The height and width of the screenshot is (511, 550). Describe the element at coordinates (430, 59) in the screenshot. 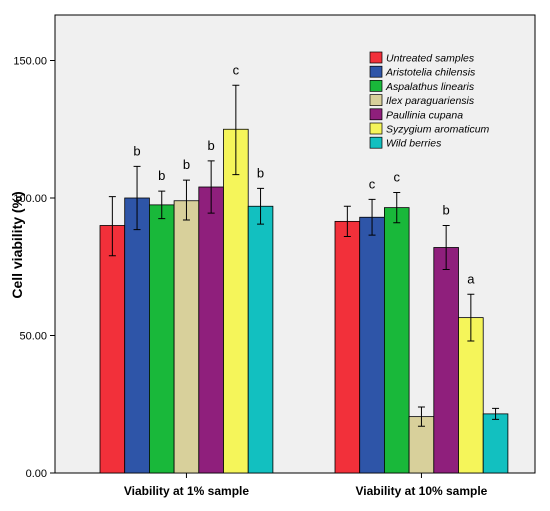

I see `legend-label: Untreated samples` at that location.